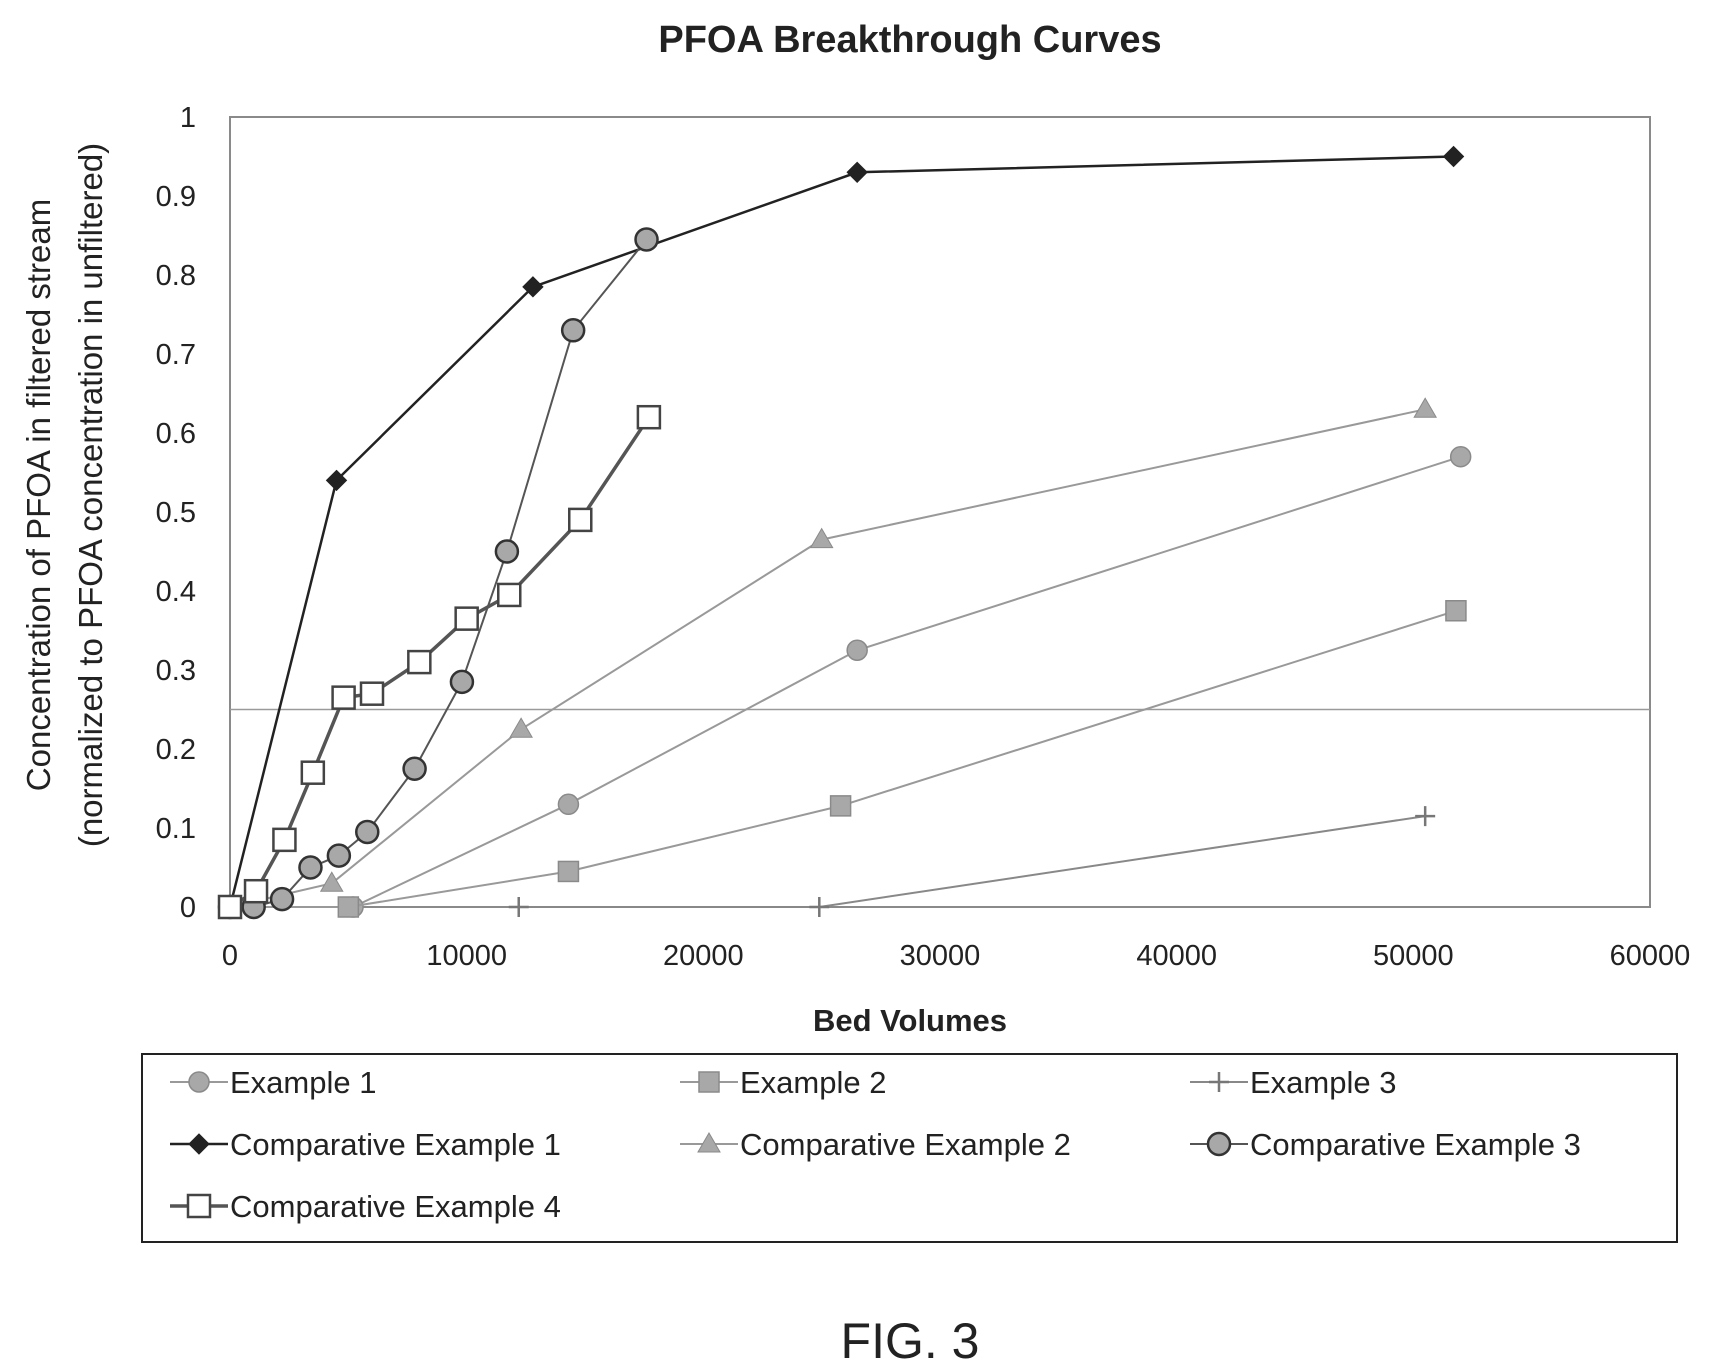 The height and width of the screenshot is (1369, 1711). I want to click on y-tick-label: 0.4, so click(176, 592).